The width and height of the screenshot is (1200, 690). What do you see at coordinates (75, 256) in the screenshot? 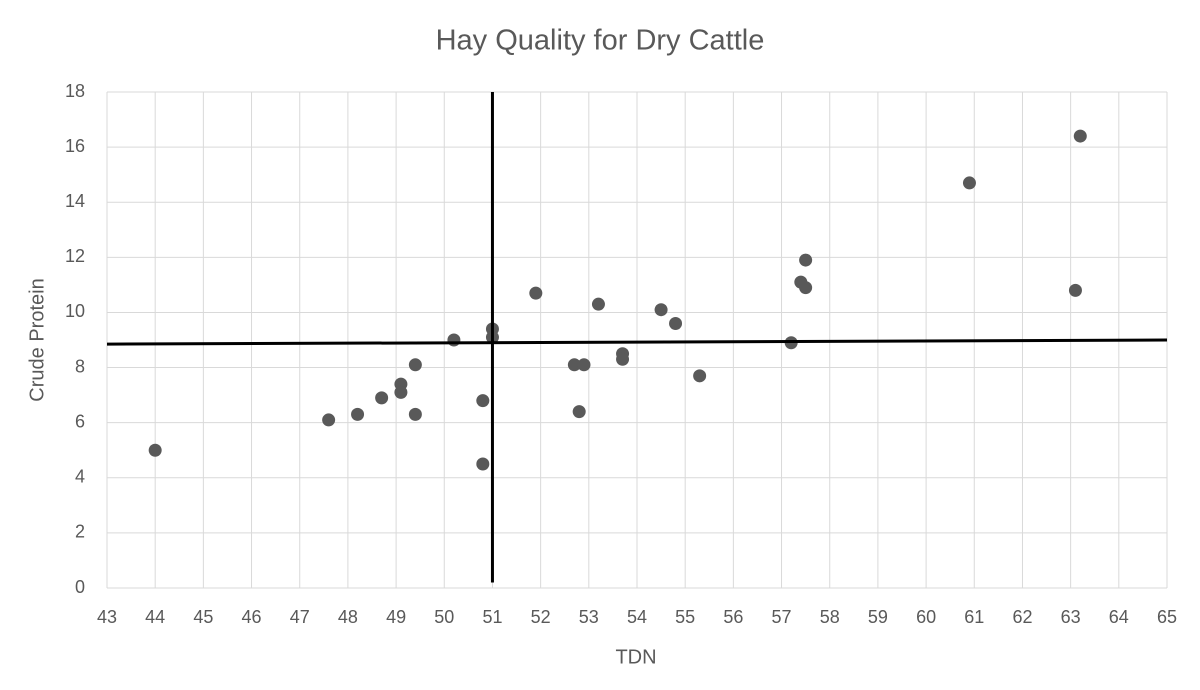
I see `y-tick-label: 12` at bounding box center [75, 256].